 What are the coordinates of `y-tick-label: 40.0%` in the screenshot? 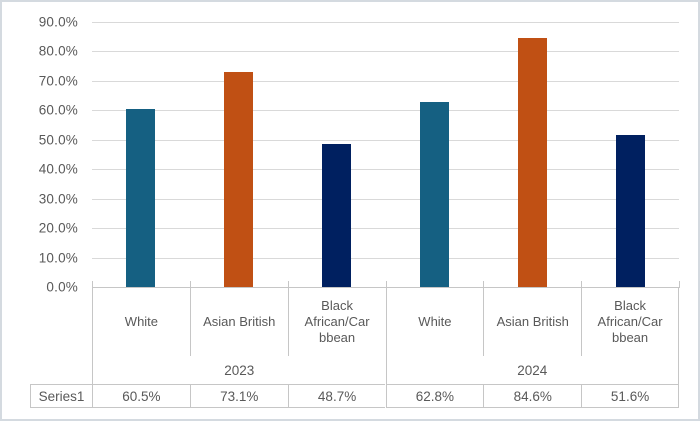 It's located at (58, 169).